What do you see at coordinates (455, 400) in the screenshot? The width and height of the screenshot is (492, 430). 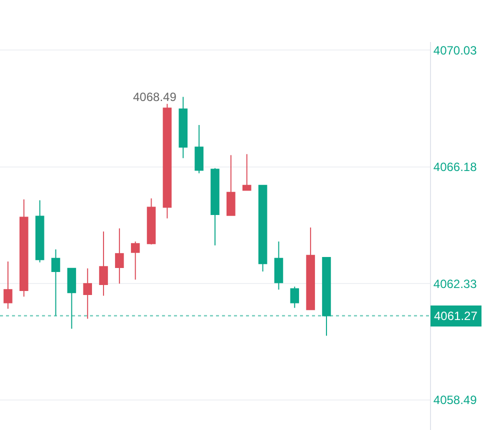 I see `y-tick-label: 4058.49` at bounding box center [455, 400].